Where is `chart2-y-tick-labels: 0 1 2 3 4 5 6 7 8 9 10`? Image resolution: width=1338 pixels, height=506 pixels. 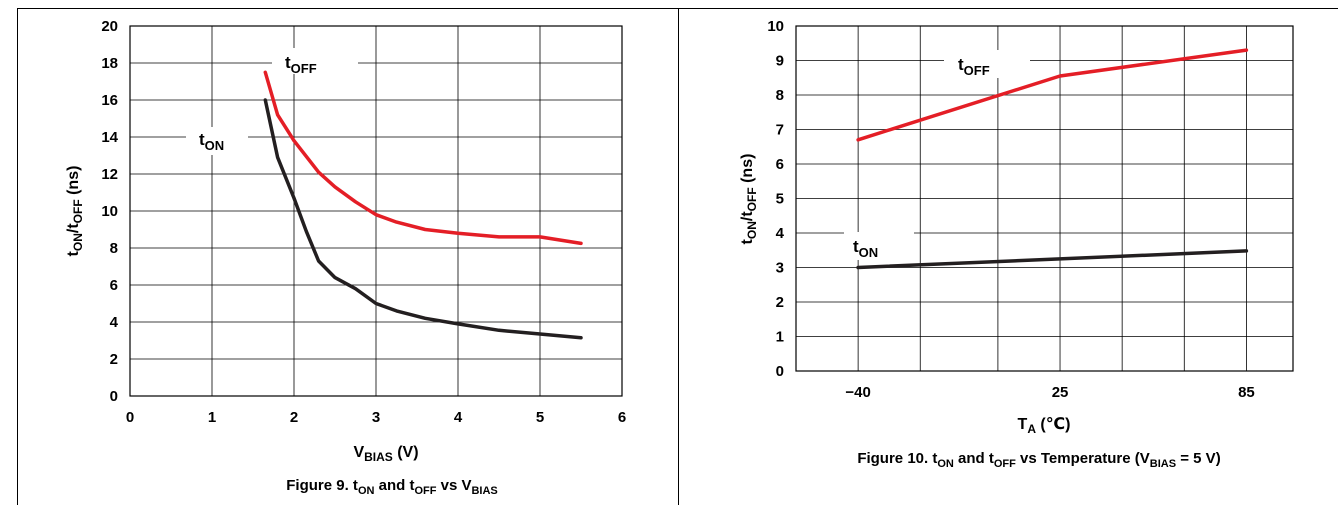
chart2-y-tick-labels: 0 1 2 3 4 5 6 7 8 9 10 is located at coordinates (775, 199).